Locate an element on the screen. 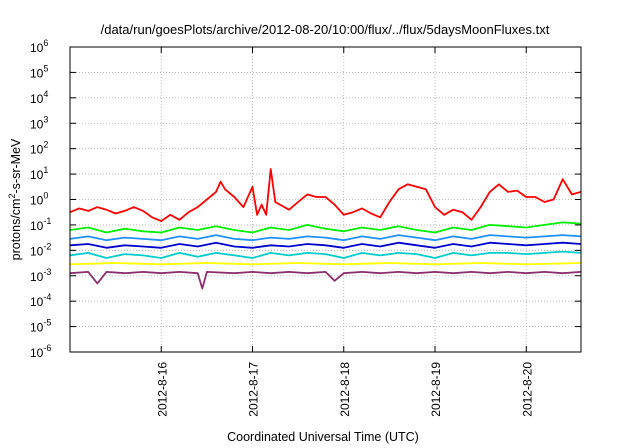 The width and height of the screenshot is (640, 448). y-tick-label: 10⁰ is located at coordinates (39, 199).